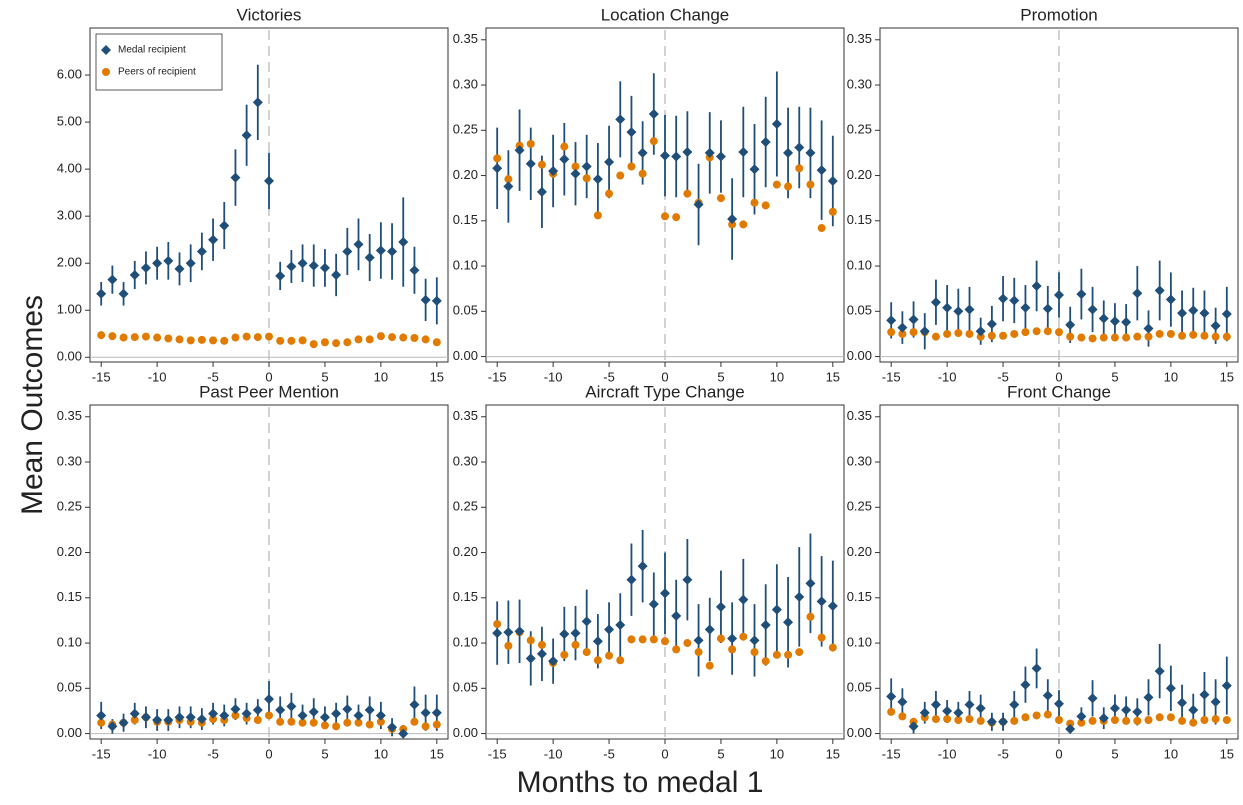 This screenshot has height=805, width=1243. Describe the element at coordinates (159, 62) in the screenshot. I see `legend-box` at that location.